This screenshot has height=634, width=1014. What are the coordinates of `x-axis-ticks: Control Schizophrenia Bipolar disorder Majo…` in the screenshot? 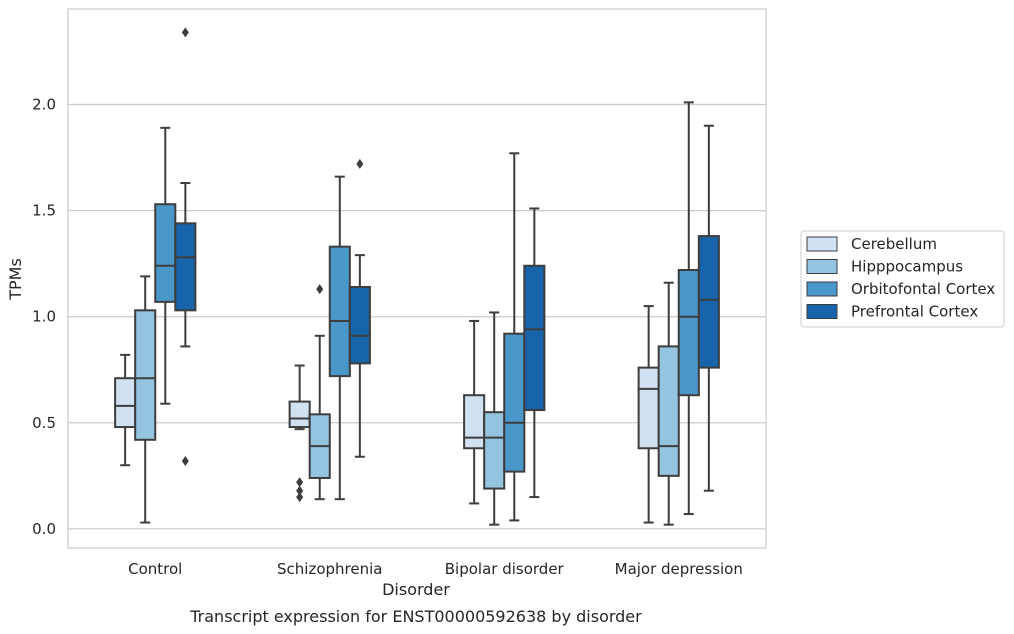 It's located at (435, 569).